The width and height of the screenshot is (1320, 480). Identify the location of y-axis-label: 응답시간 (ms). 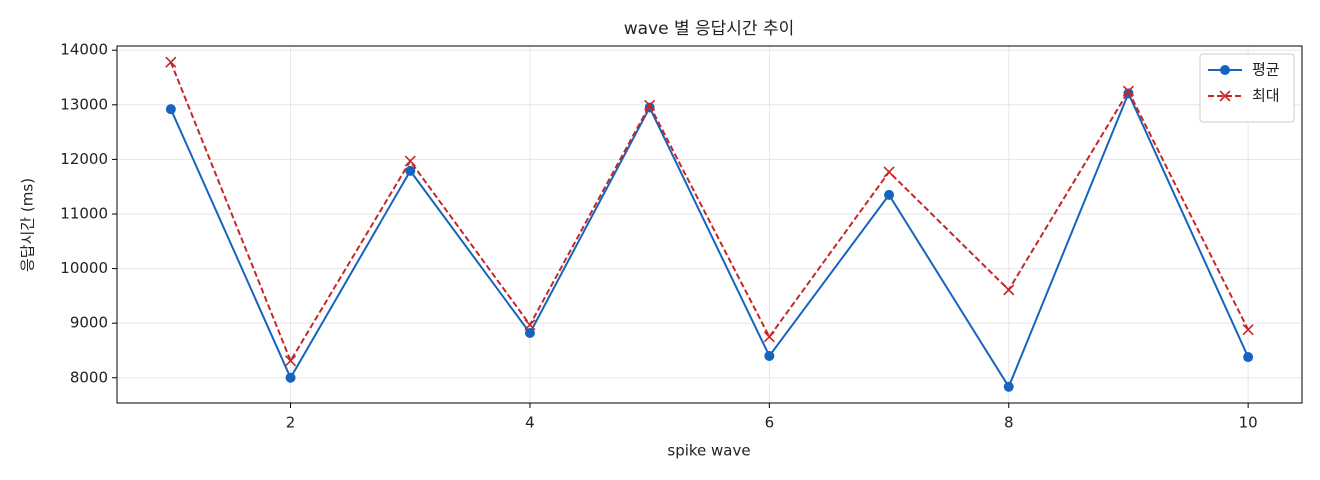
(28, 225).